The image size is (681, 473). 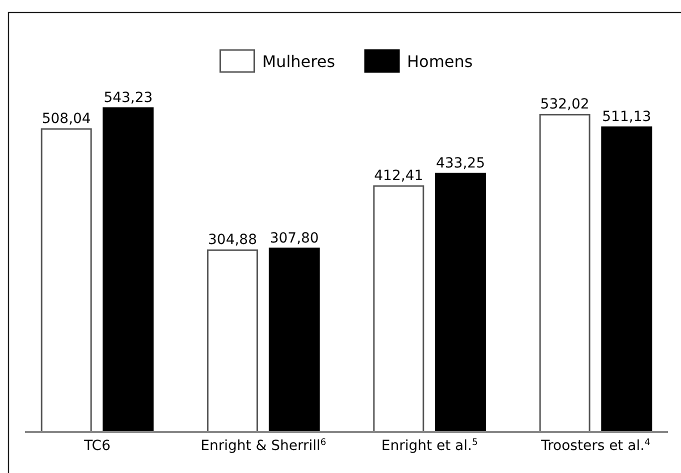 I want to click on data-label: 307,80, so click(x=294, y=238).